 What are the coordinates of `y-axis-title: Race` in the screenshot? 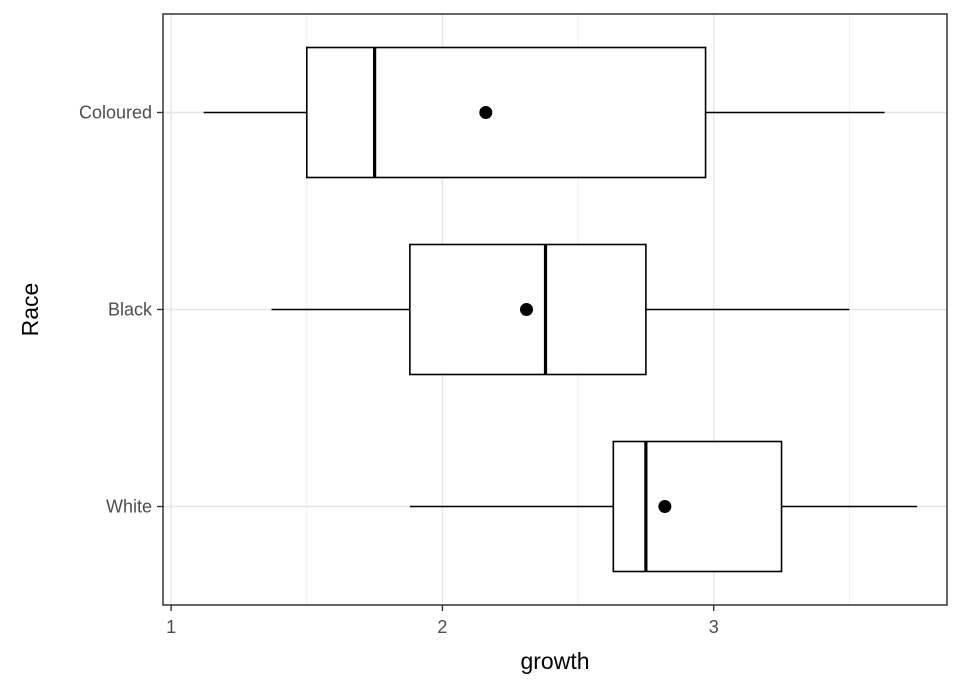 It's located at (30, 310).